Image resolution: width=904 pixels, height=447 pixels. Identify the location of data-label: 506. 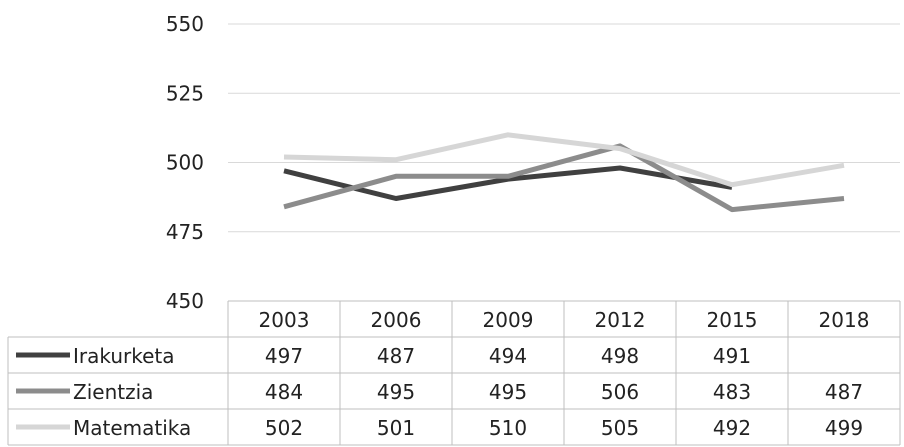
(620, 392).